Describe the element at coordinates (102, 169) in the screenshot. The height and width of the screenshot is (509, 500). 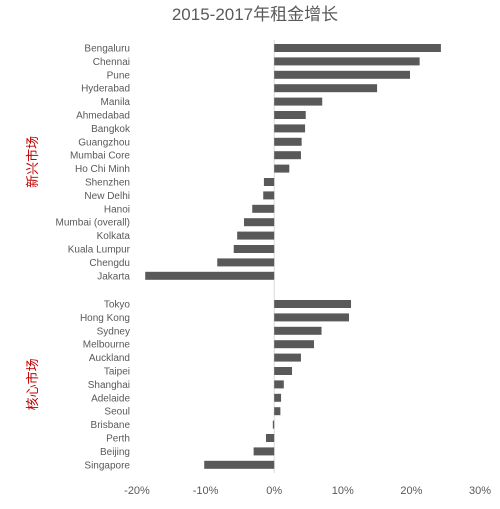
I see `category-label: Ho Chi Minh` at that location.